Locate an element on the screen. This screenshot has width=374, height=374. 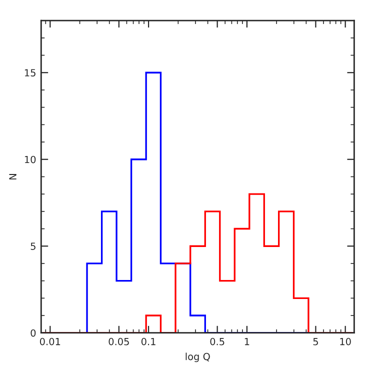
x-tick-label: 5 is located at coordinates (315, 342).